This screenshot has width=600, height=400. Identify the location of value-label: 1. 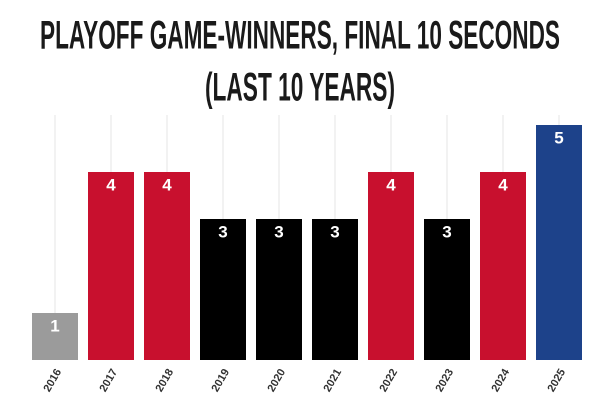
(54, 325).